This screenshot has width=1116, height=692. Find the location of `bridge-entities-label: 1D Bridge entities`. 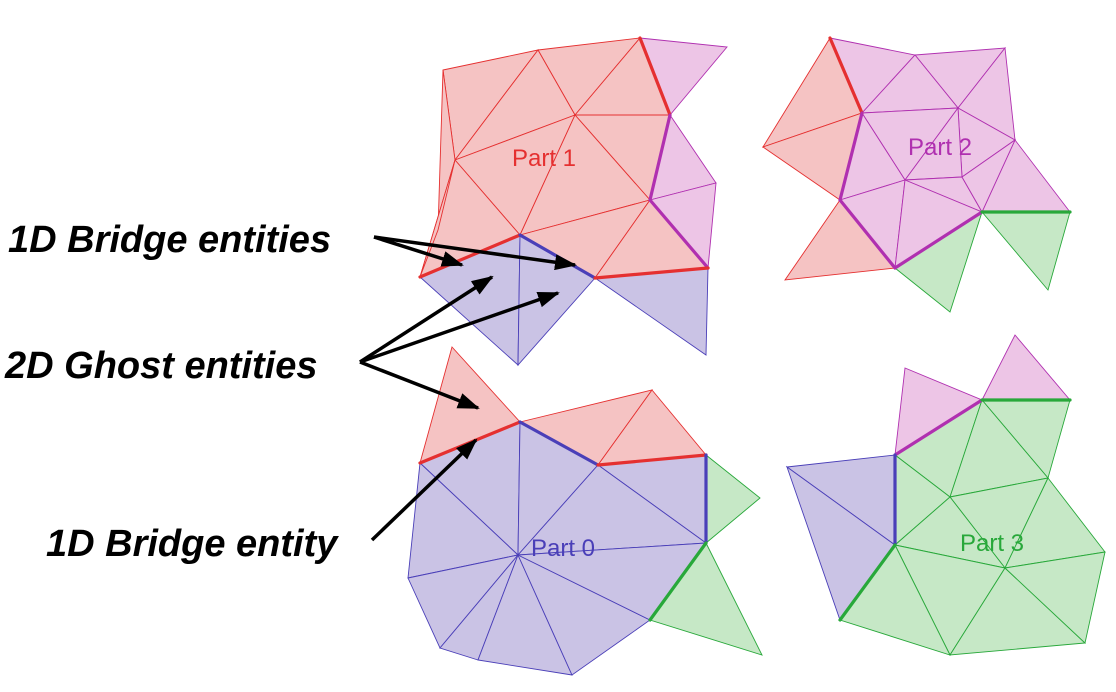

bridge-entities-label: 1D Bridge entities is located at coordinates (169, 240).